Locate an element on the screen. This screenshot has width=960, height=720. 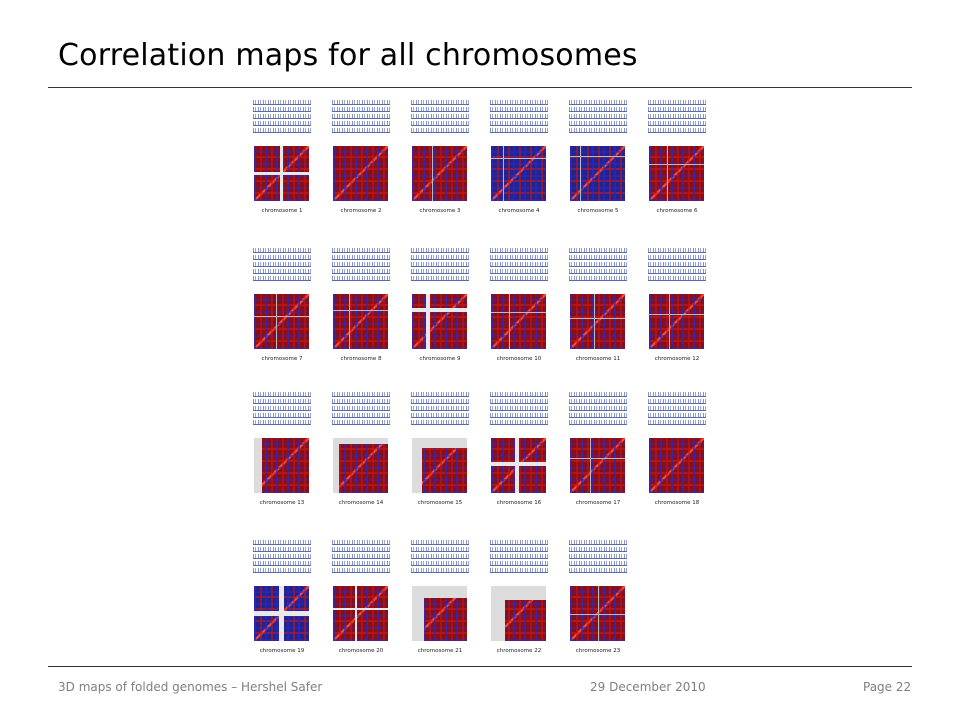
chromosome-panel-8: chromosome 8 is located at coordinates (361, 308).